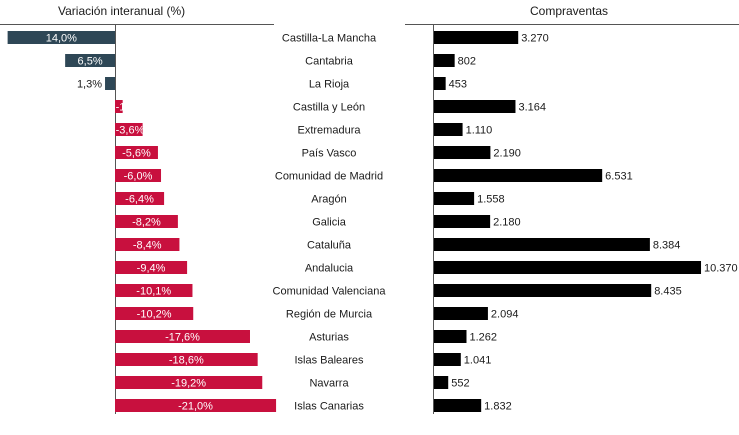 This screenshot has width=739, height=435. What do you see at coordinates (467, 62) in the screenshot?
I see `right-bar-label: 802` at bounding box center [467, 62].